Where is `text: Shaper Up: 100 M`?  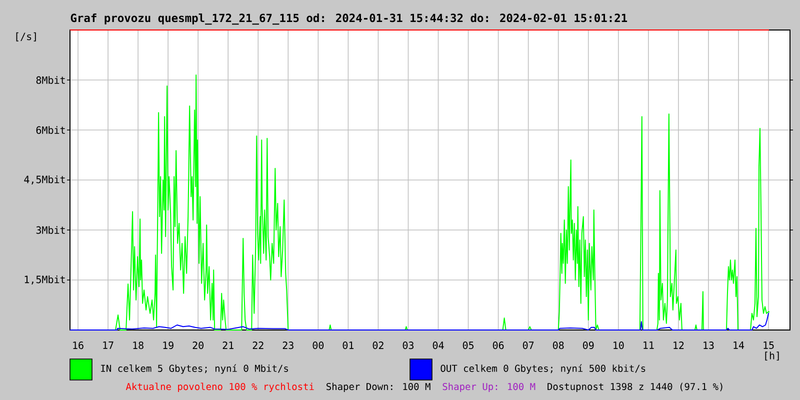 text: Shaper Up: 100 M is located at coordinates (489, 387).